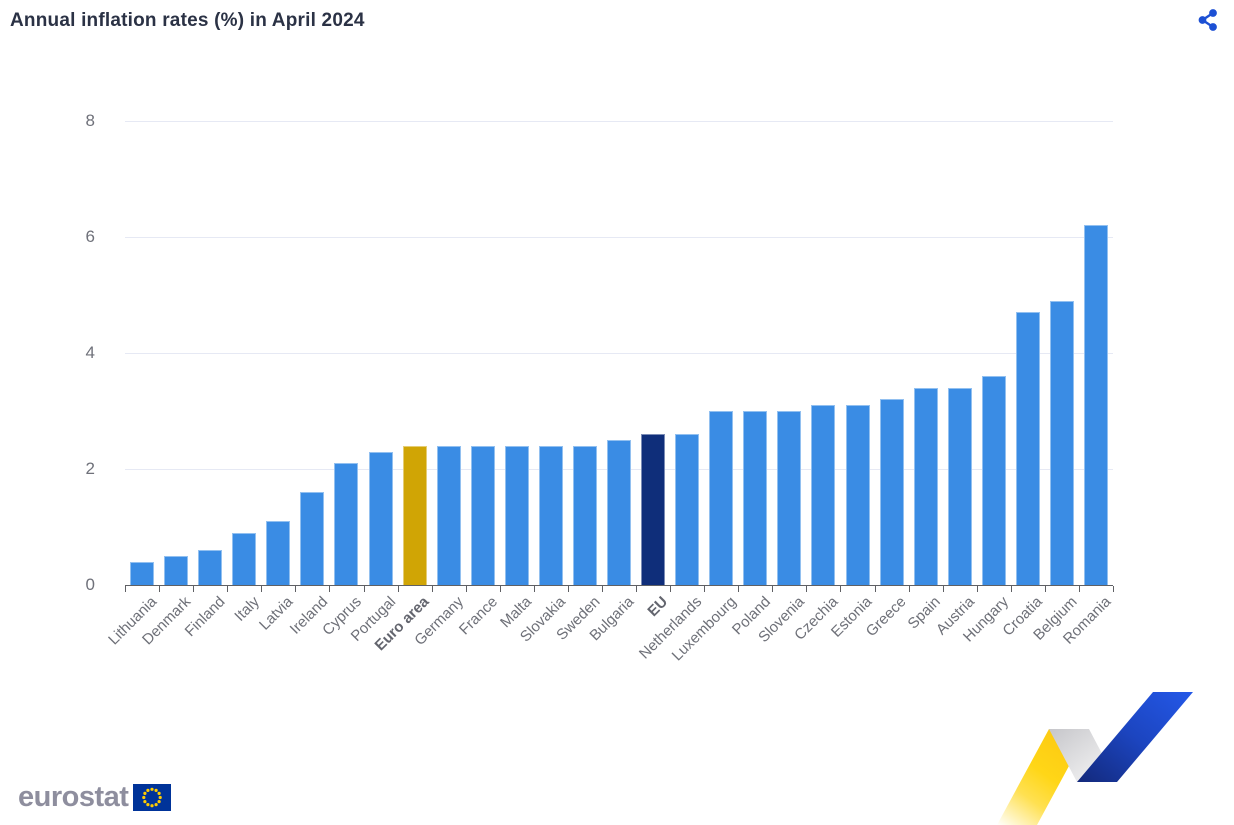 Image resolution: width=1234 pixels, height=825 pixels. Describe the element at coordinates (73, 797) in the screenshot. I see `eurostat-logo-text: eurostat` at that location.